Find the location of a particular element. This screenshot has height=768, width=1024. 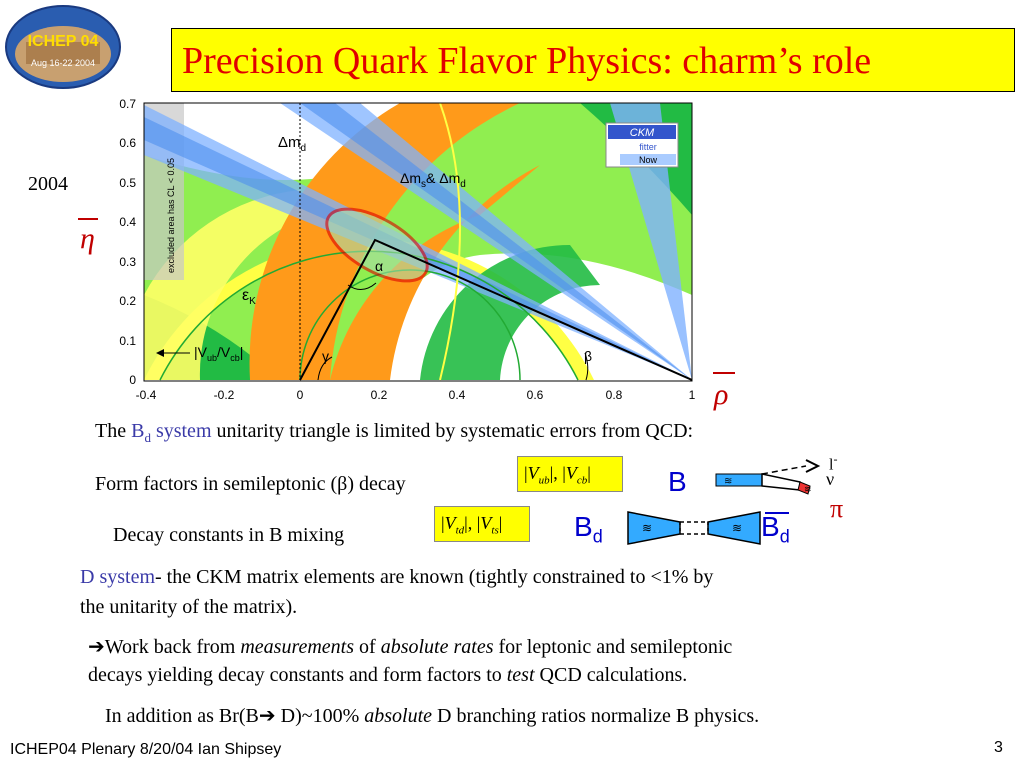

label-eps: ε is located at coordinates (245, 295).